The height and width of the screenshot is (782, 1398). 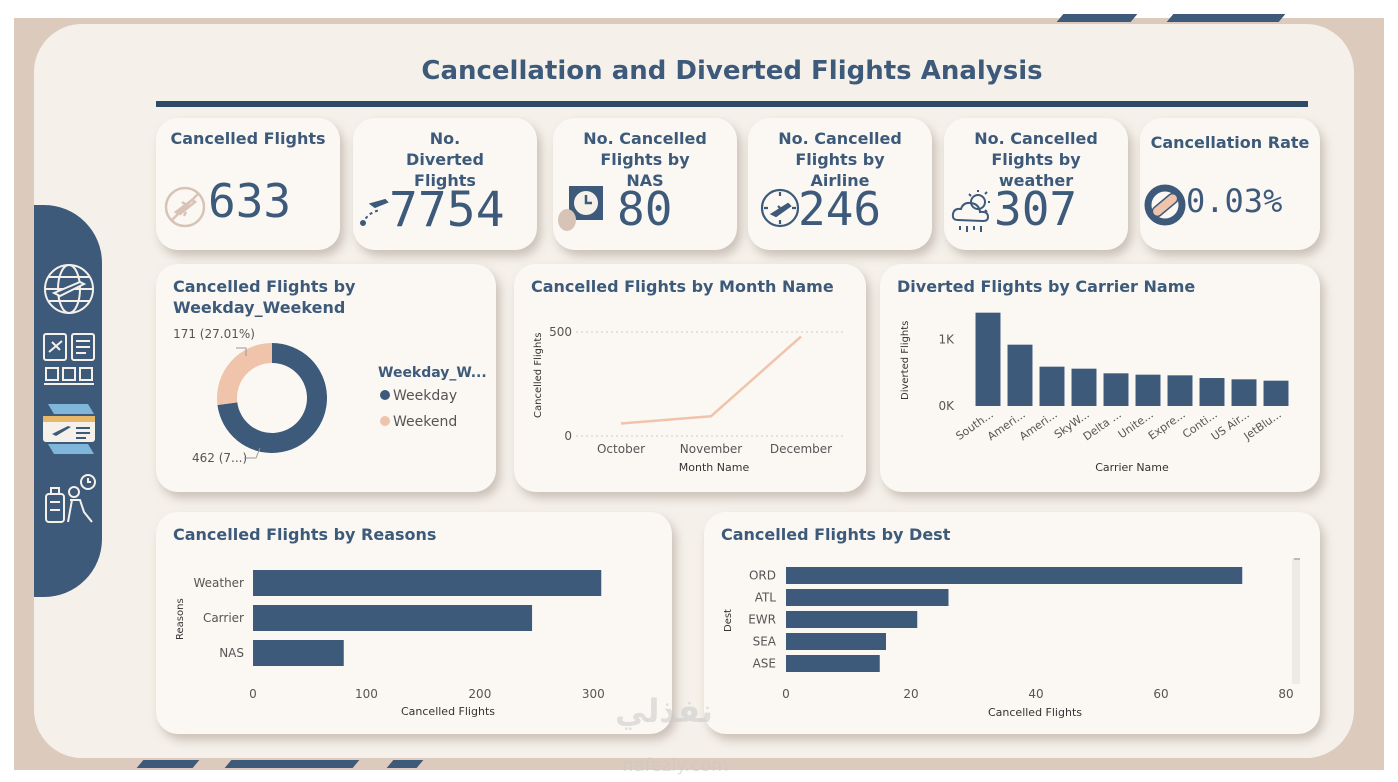 I want to click on x-tick-label: 80, so click(x=1285, y=694).